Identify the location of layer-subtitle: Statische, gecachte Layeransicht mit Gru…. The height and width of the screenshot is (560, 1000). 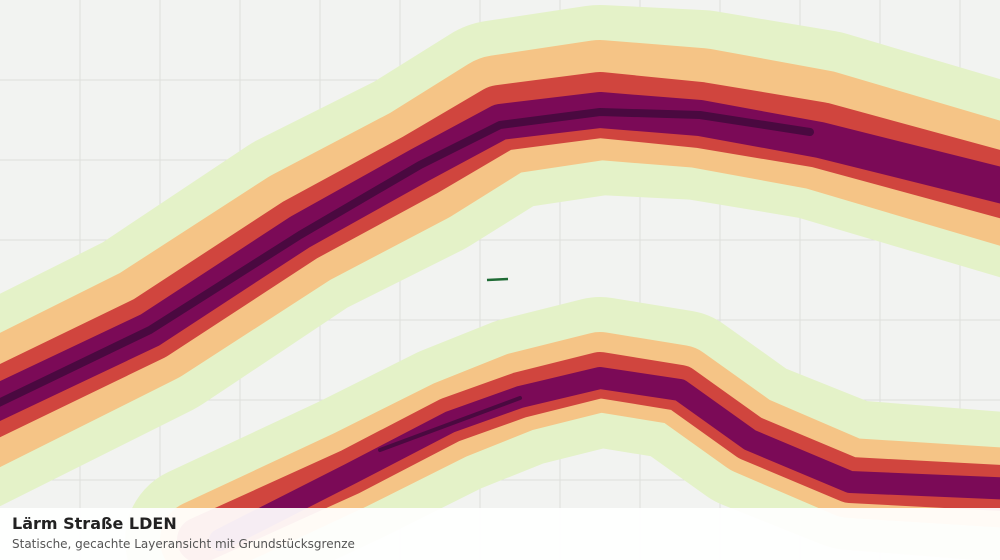
(183, 544).